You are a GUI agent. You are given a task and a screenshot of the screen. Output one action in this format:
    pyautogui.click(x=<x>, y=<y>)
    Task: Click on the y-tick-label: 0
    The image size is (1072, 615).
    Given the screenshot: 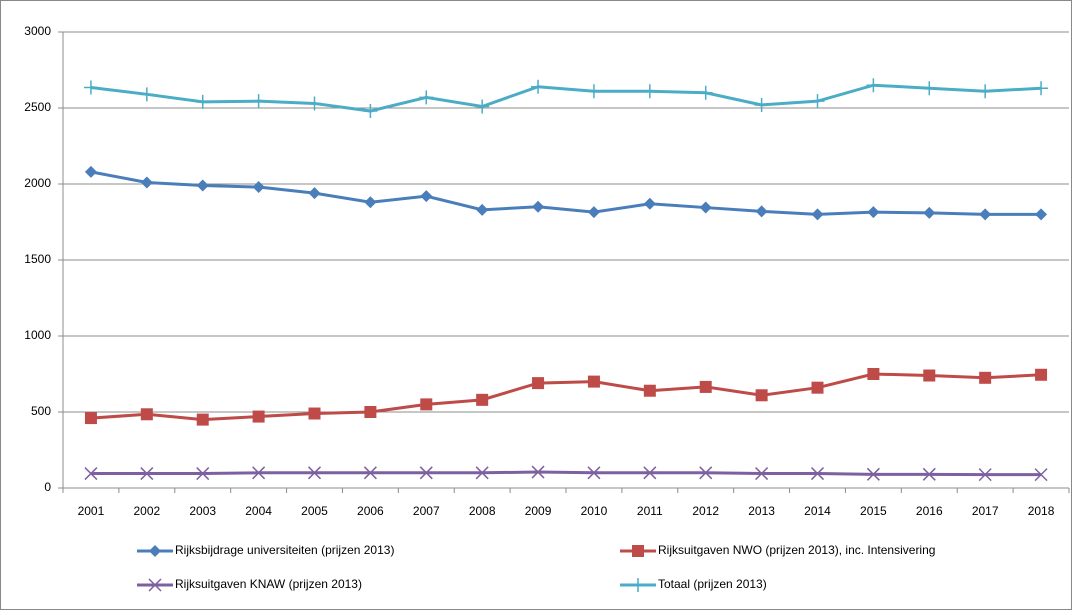 What is the action you would take?
    pyautogui.click(x=47, y=487)
    